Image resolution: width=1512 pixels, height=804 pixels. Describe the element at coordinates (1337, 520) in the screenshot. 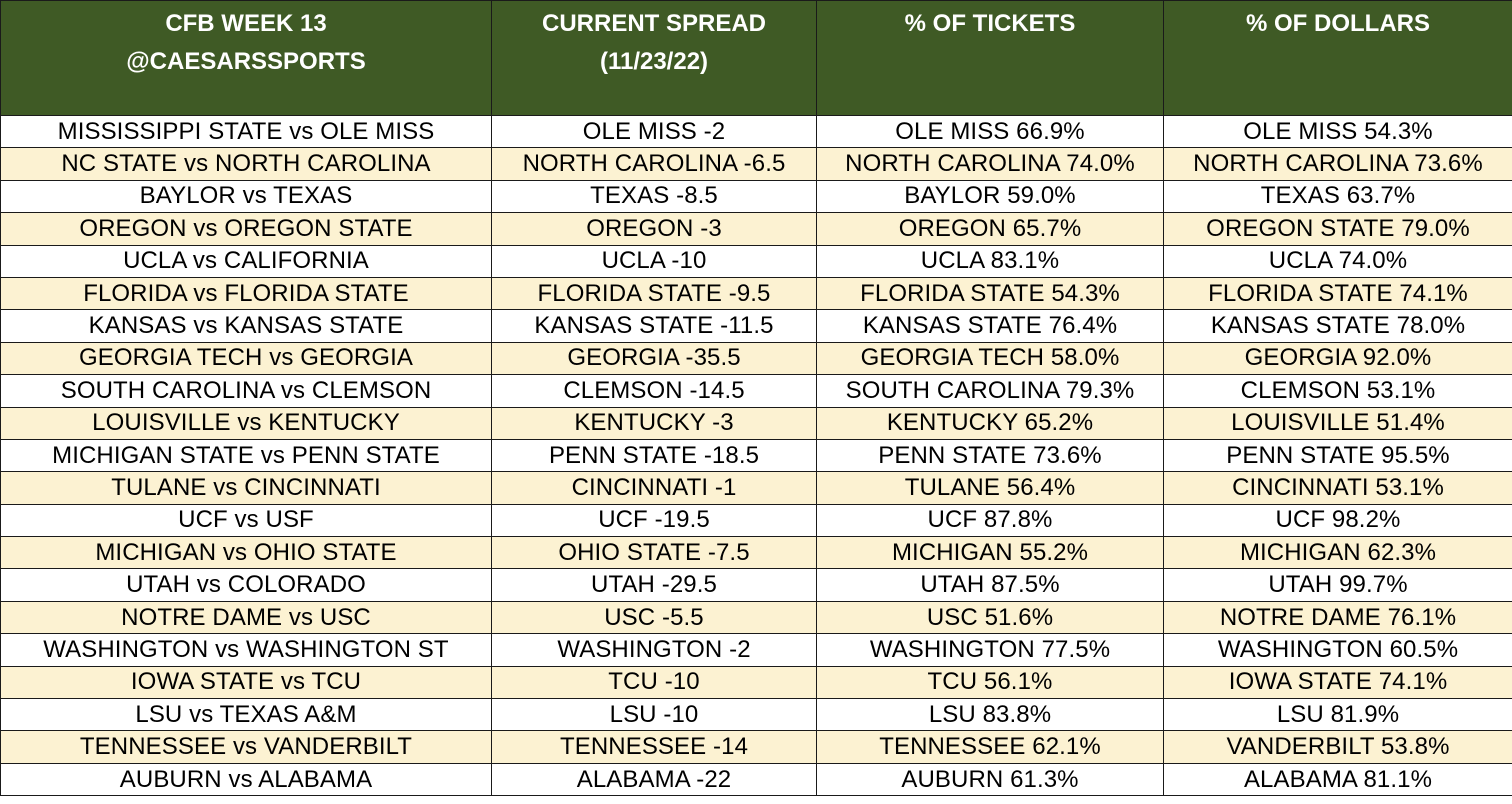

I see `dollars-cell: UCF 98.2%` at that location.